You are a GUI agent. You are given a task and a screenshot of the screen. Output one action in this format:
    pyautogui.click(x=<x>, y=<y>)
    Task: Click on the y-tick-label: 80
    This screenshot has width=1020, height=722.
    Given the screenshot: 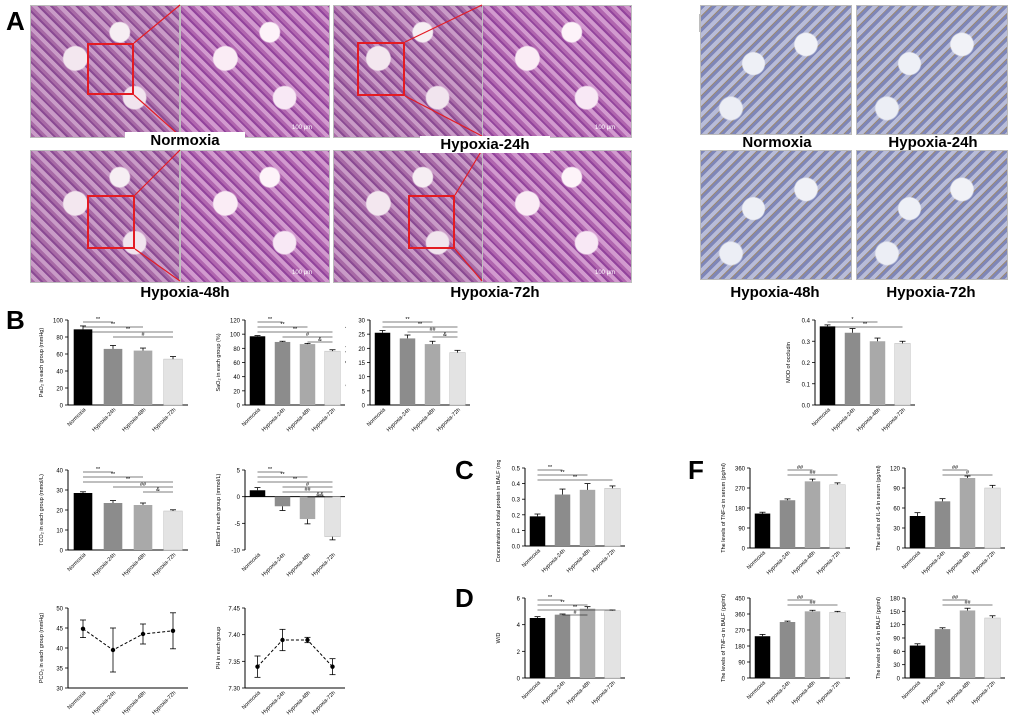 What is the action you would take?
    pyautogui.click(x=59, y=339)
    